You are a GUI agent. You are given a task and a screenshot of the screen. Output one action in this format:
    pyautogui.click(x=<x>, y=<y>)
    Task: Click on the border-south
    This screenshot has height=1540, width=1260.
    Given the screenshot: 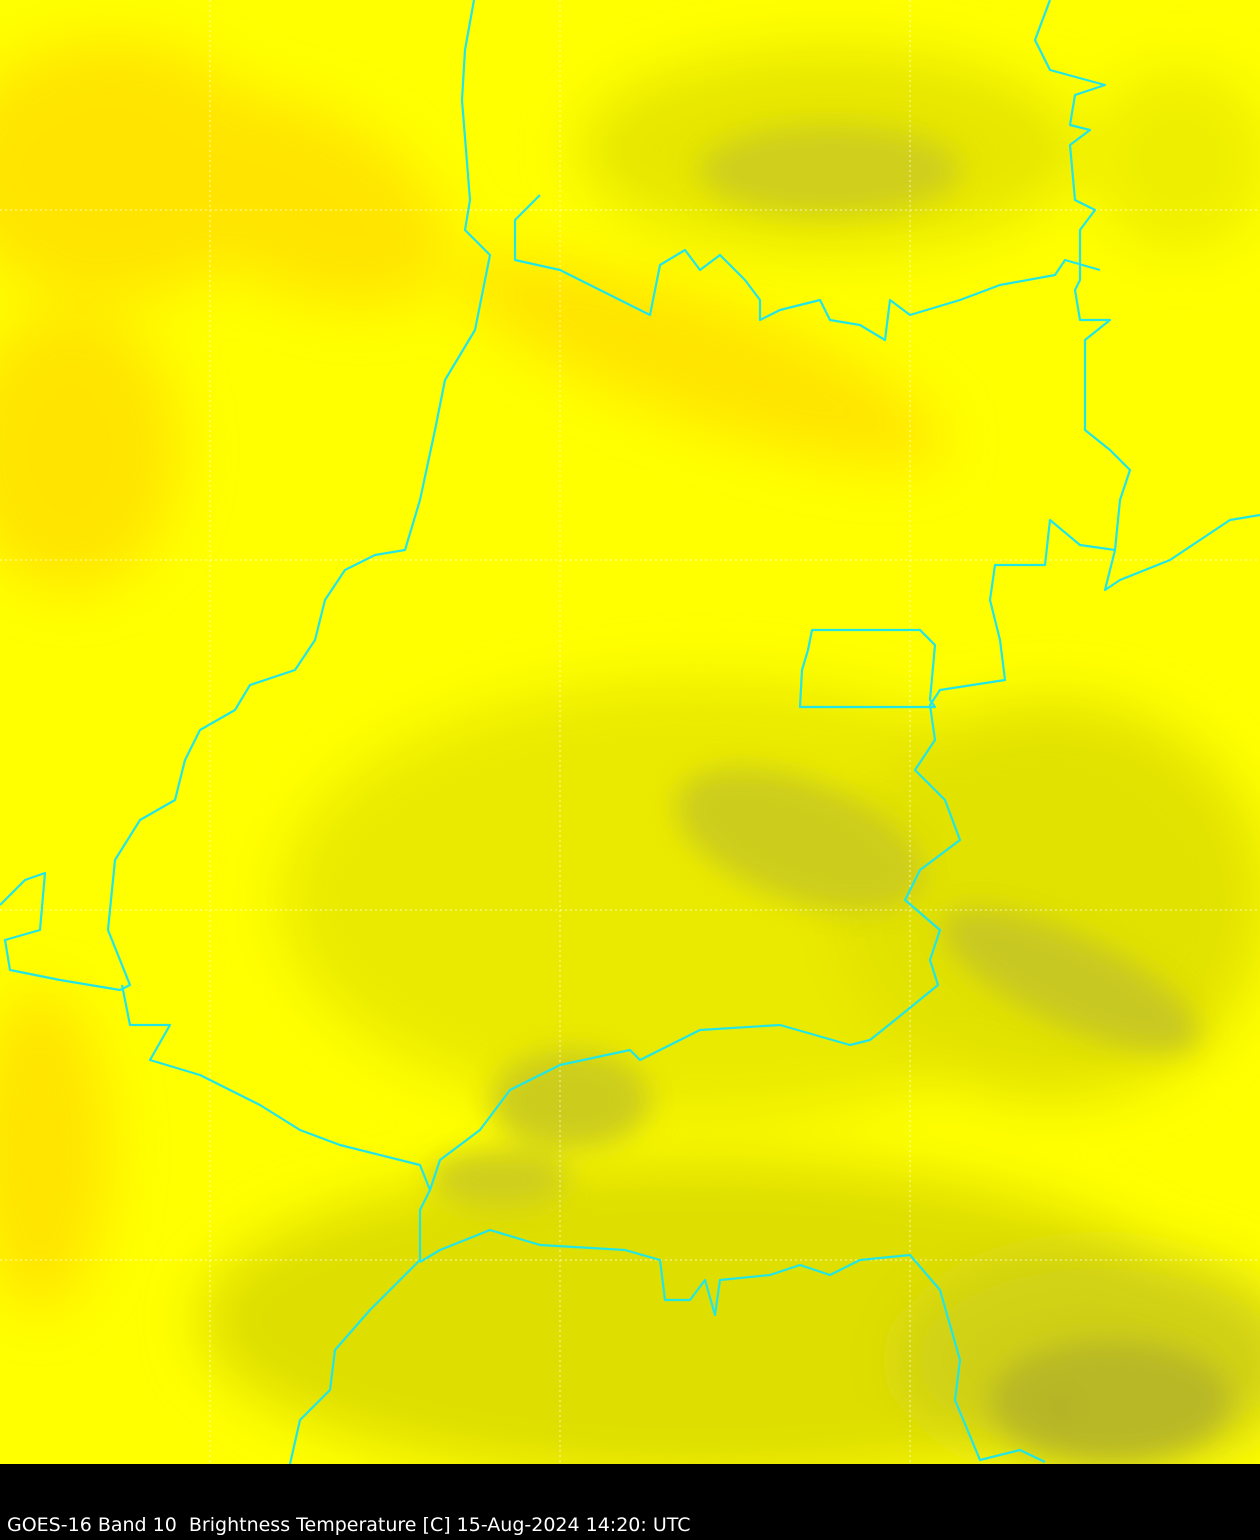 What is the action you would take?
    pyautogui.click(x=732, y=1345)
    